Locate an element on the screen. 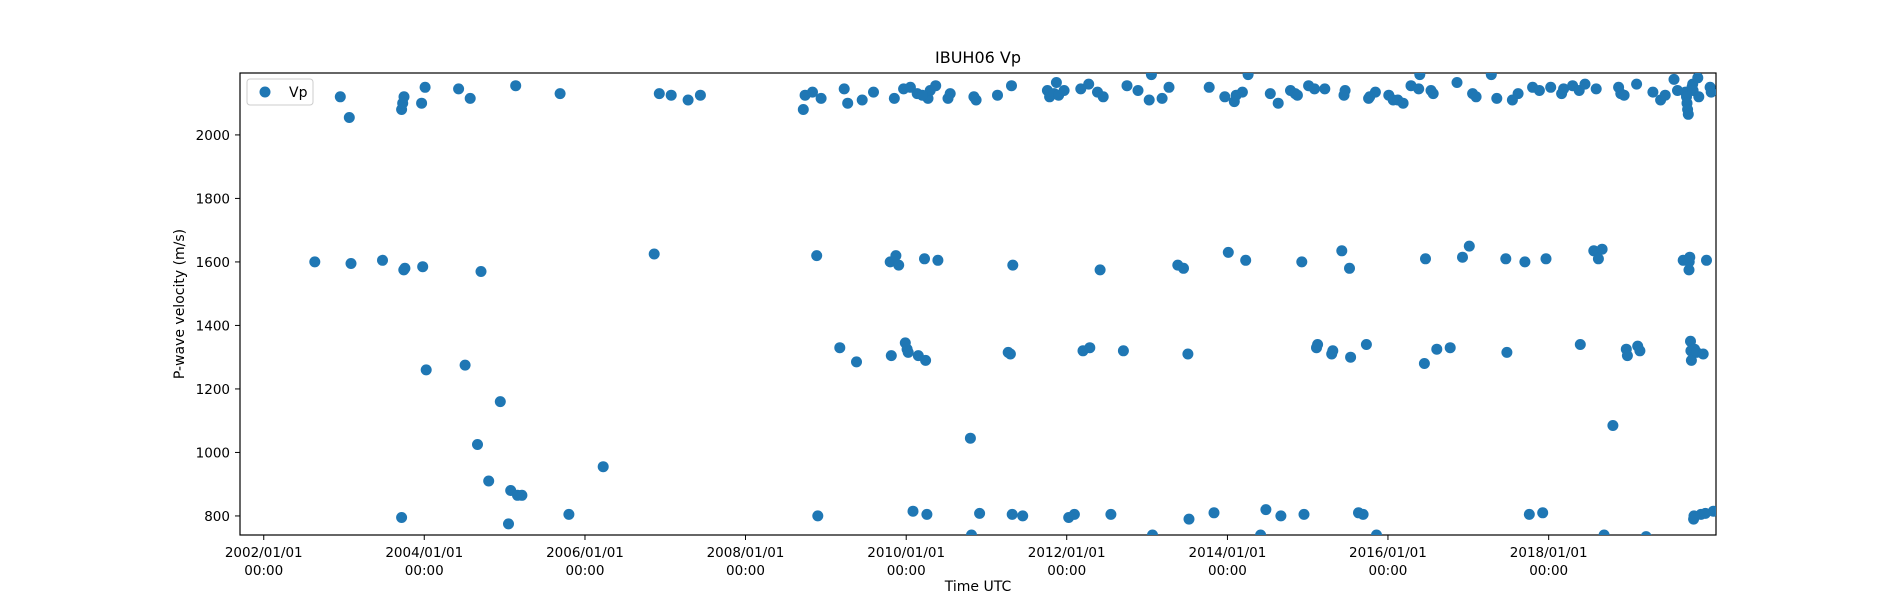 The width and height of the screenshot is (1900, 604). y-tick-label: 1600 is located at coordinates (213, 263).